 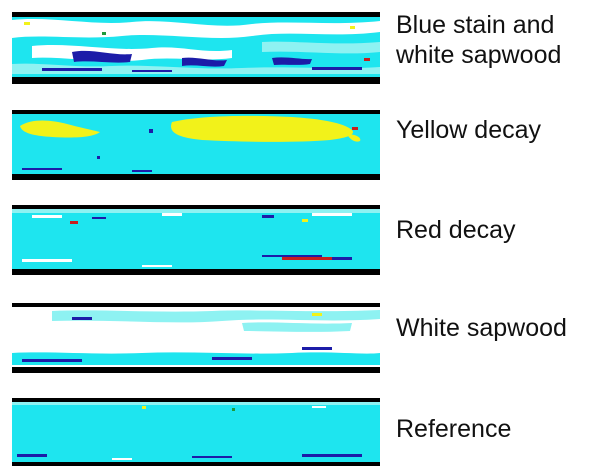 I want to click on yellow-decay-image, so click(x=196, y=145).